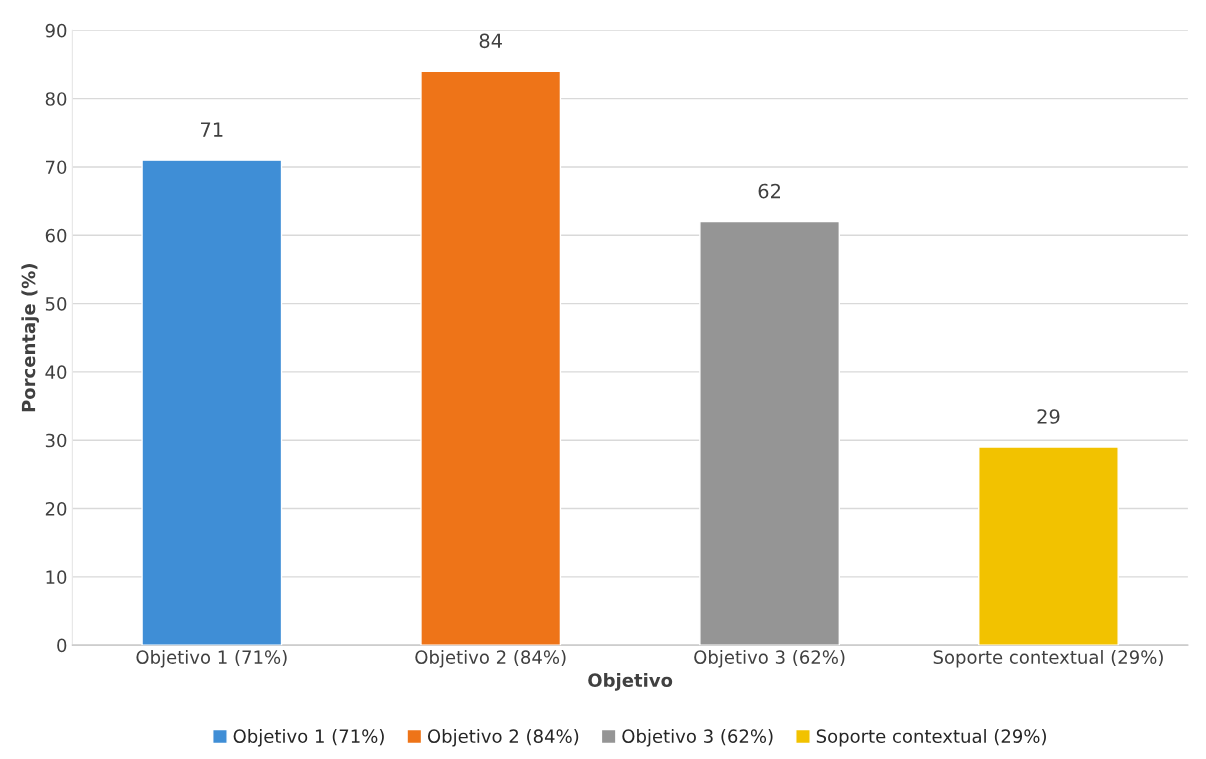 This screenshot has width=1206, height=759. What do you see at coordinates (308, 738) in the screenshot?
I see `legend-label: Objetivo 1 (71%)` at bounding box center [308, 738].